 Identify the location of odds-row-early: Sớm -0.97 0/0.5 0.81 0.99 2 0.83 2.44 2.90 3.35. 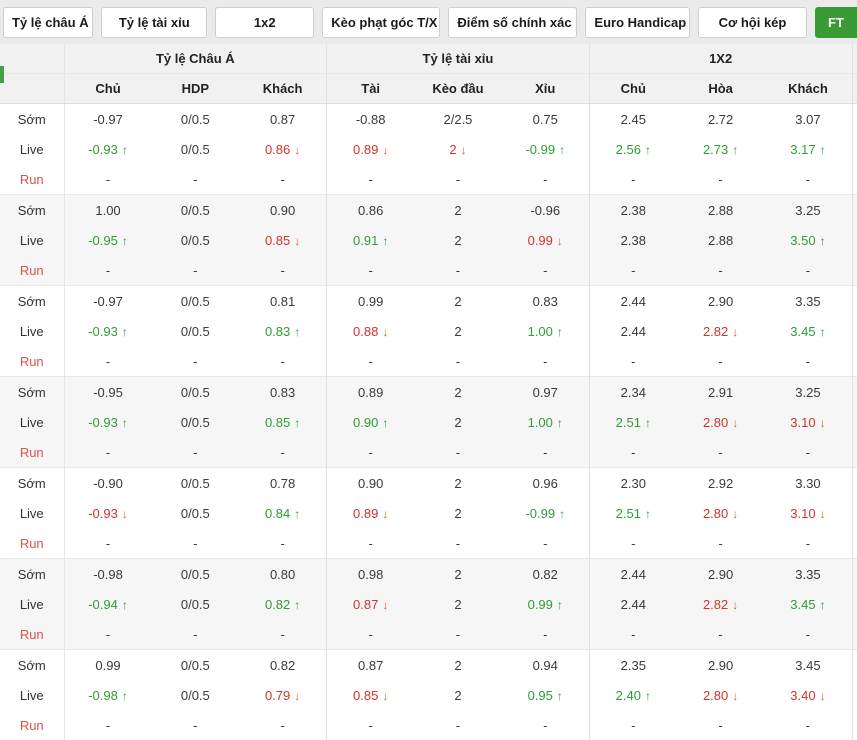
(428, 300).